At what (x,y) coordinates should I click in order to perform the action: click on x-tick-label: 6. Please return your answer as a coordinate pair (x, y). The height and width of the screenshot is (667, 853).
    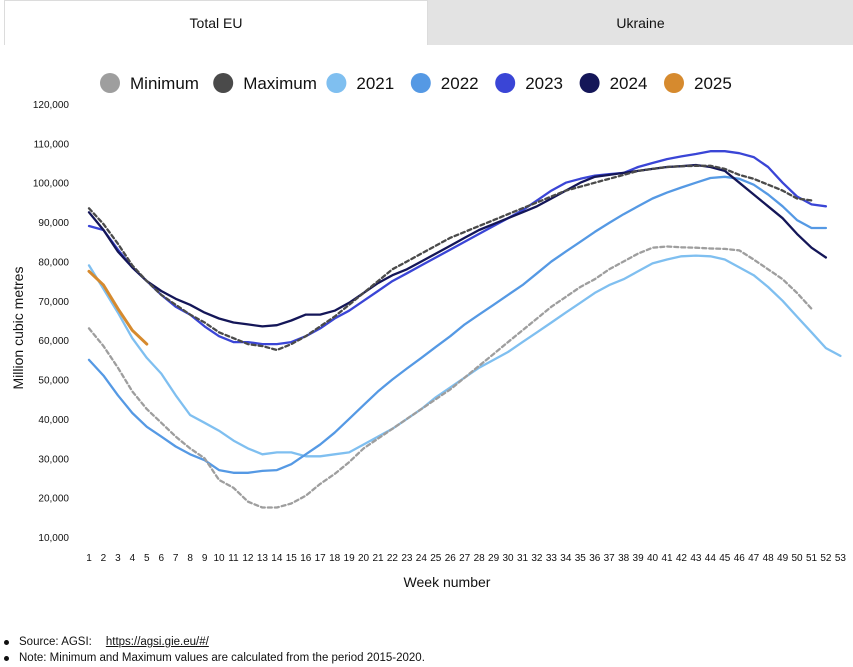
    Looking at the image, I should click on (161, 558).